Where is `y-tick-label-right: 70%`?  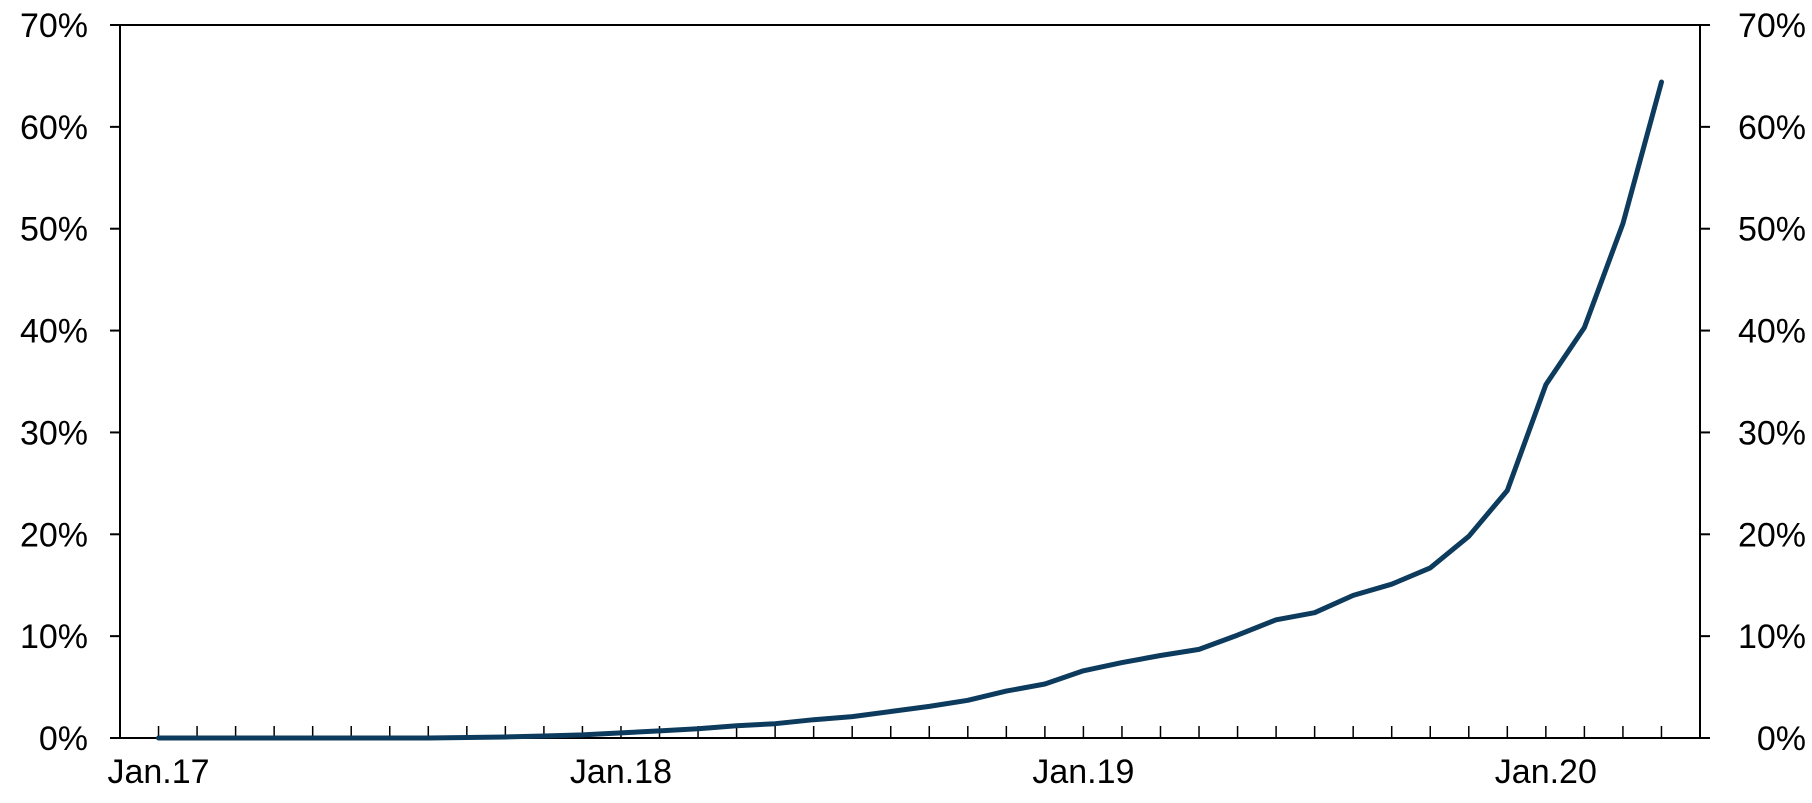 y-tick-label-right: 70% is located at coordinates (1772, 26).